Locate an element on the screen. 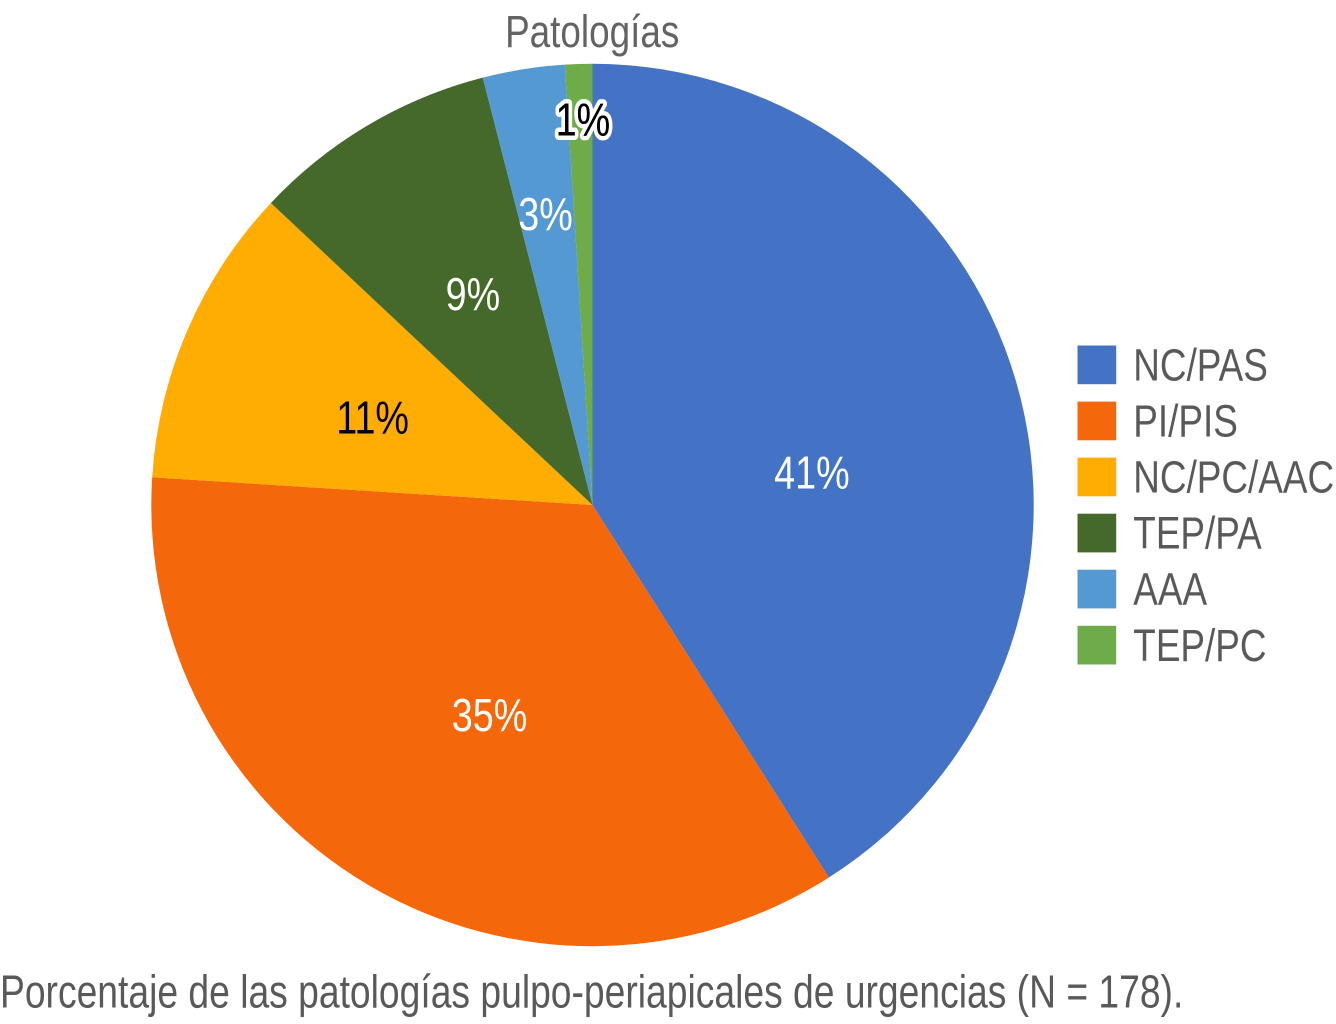 This screenshot has height=1024, width=1336. svg-text: 11% is located at coordinates (372, 417).